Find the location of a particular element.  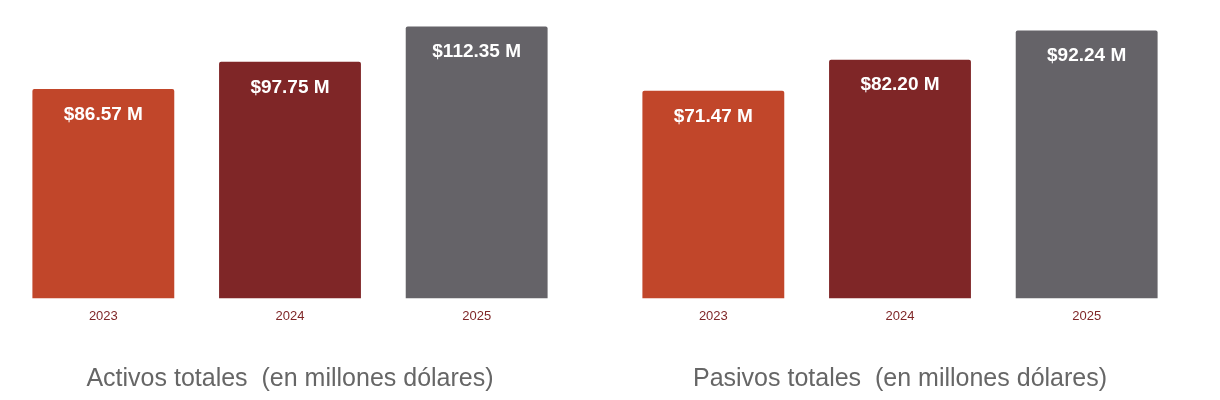

data-label: $92.24 M is located at coordinates (1087, 55).